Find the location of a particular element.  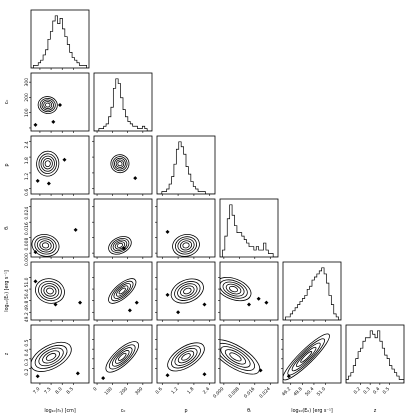

panel-p-logM: 0.6 1.2 1.8 2.4 is located at coordinates (57, 165).